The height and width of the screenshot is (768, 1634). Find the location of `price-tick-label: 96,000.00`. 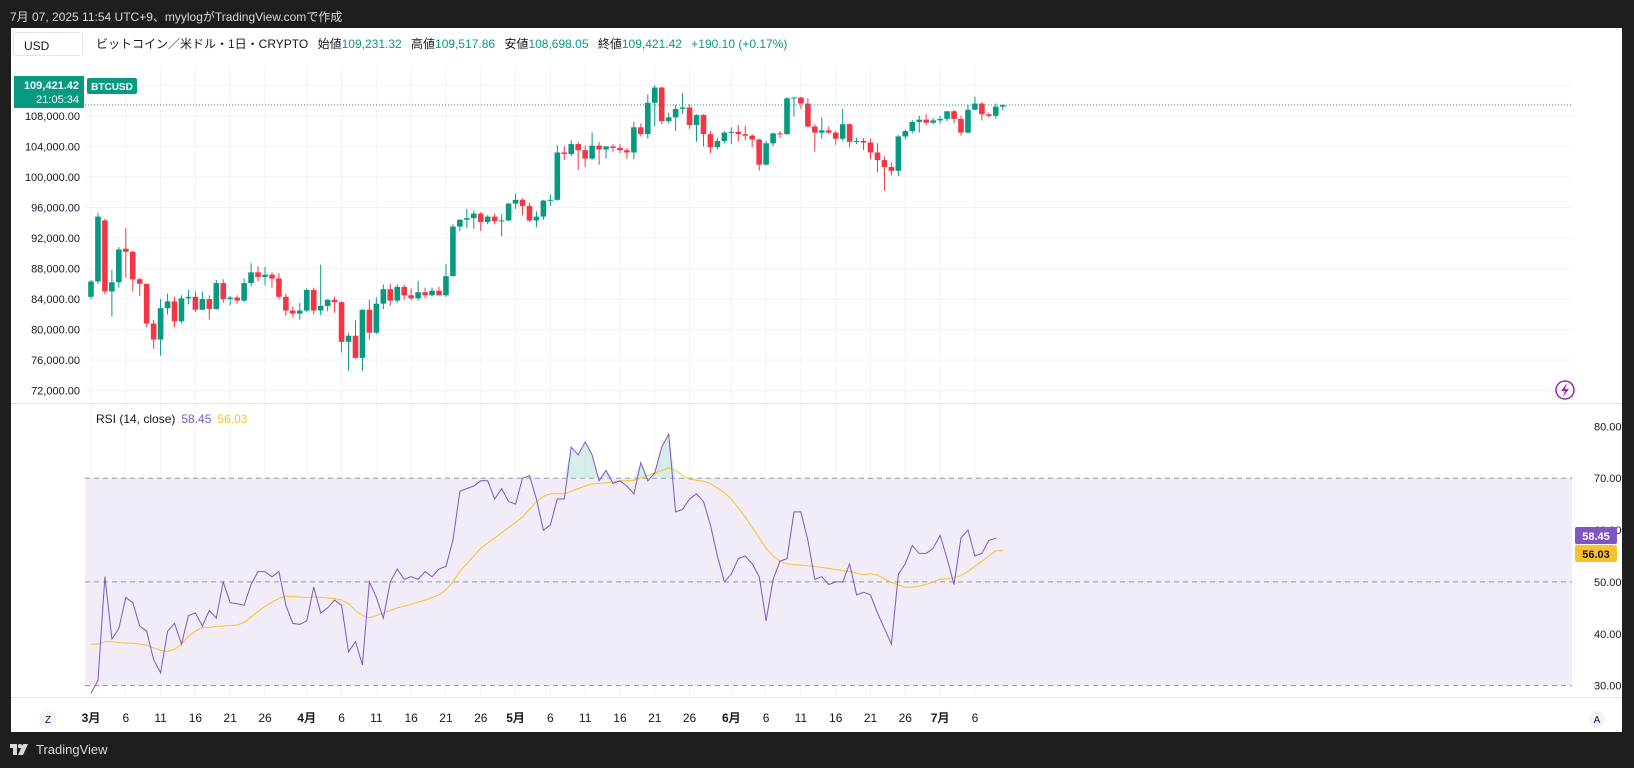

price-tick-label: 96,000.00 is located at coordinates (55, 208).